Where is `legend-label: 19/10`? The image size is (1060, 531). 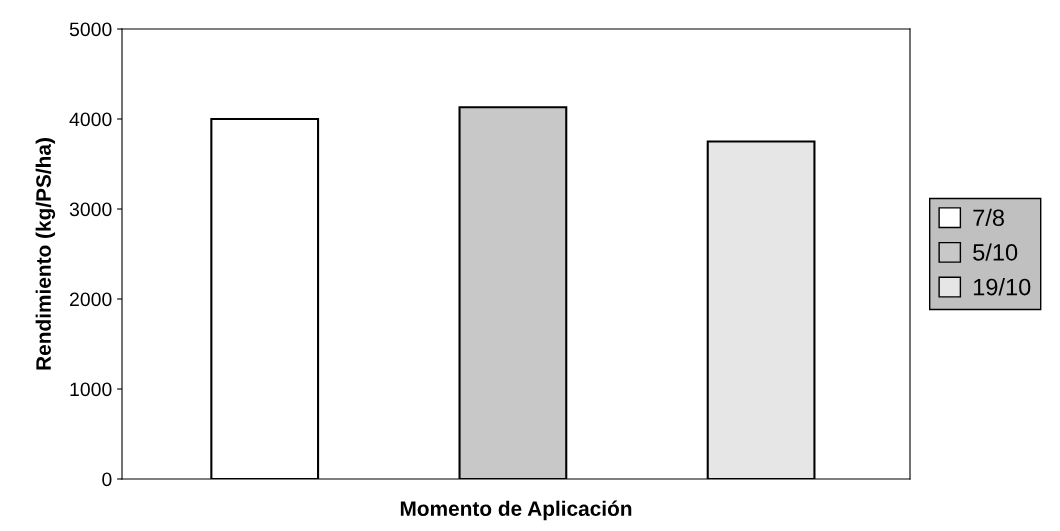
legend-label: 19/10 is located at coordinates (1002, 287).